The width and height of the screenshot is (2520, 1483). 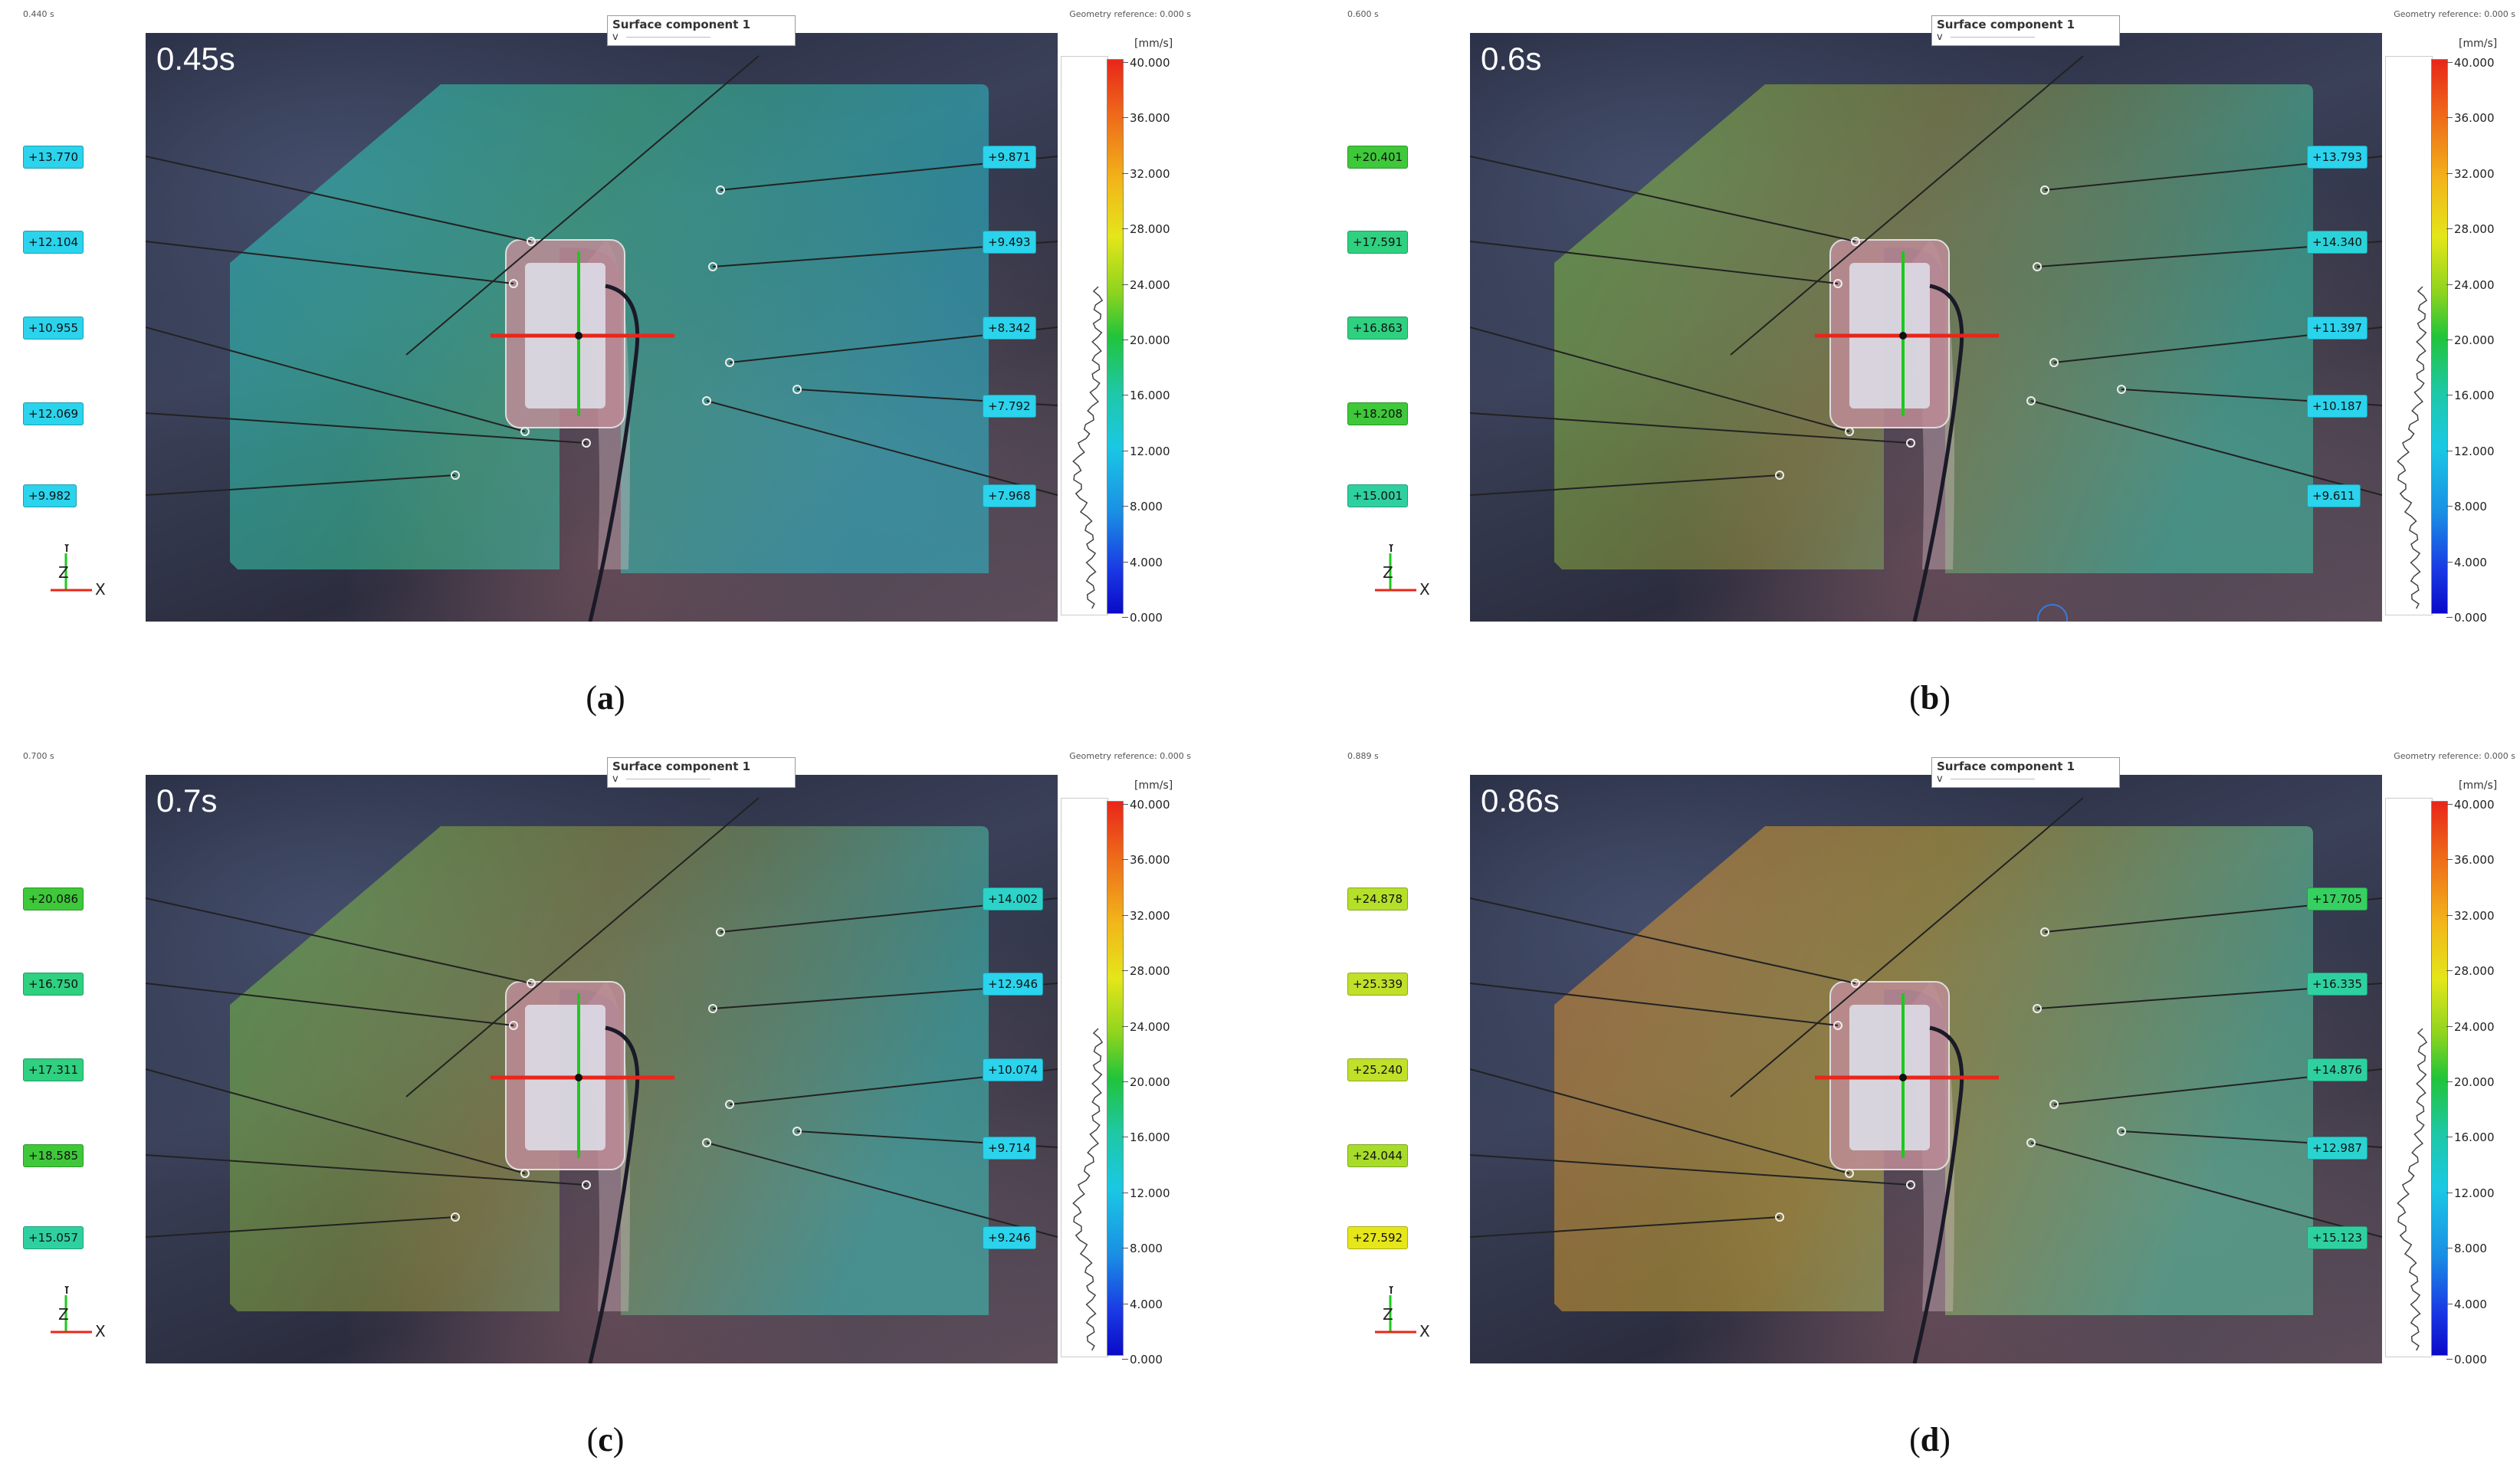 What do you see at coordinates (50, 496) in the screenshot?
I see `velocity-tag-left: +9.982` at bounding box center [50, 496].